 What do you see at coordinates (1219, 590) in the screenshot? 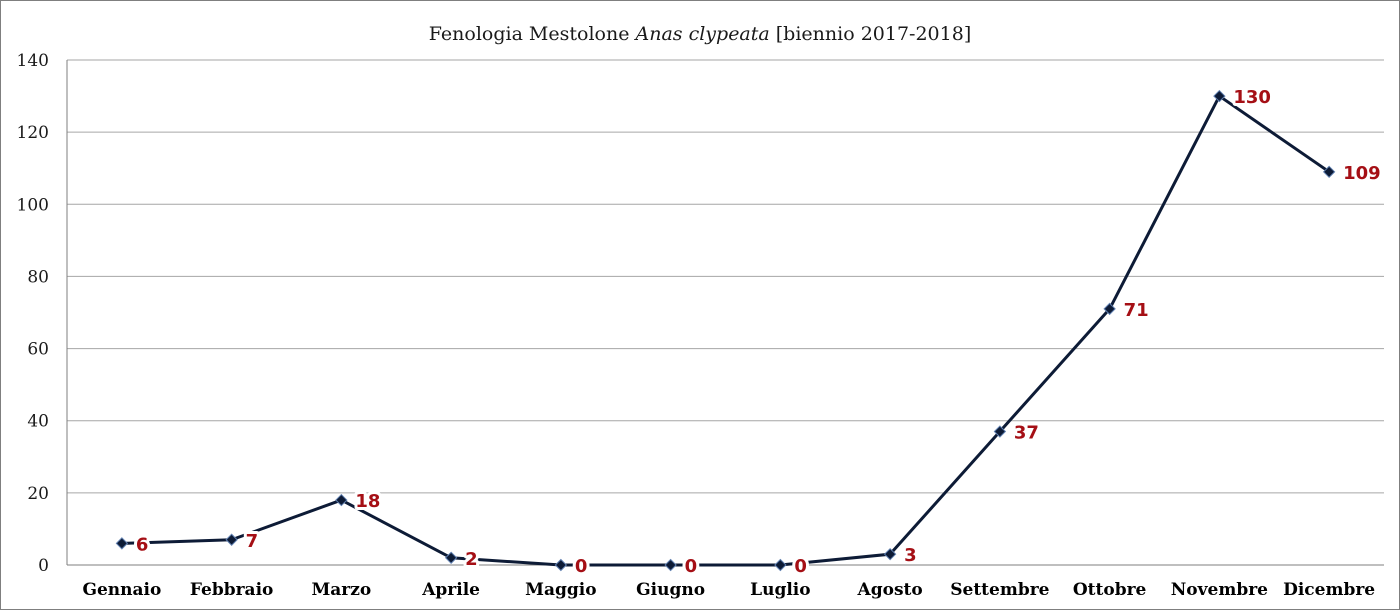
I see `x-tick-label: Novembre` at bounding box center [1219, 590].